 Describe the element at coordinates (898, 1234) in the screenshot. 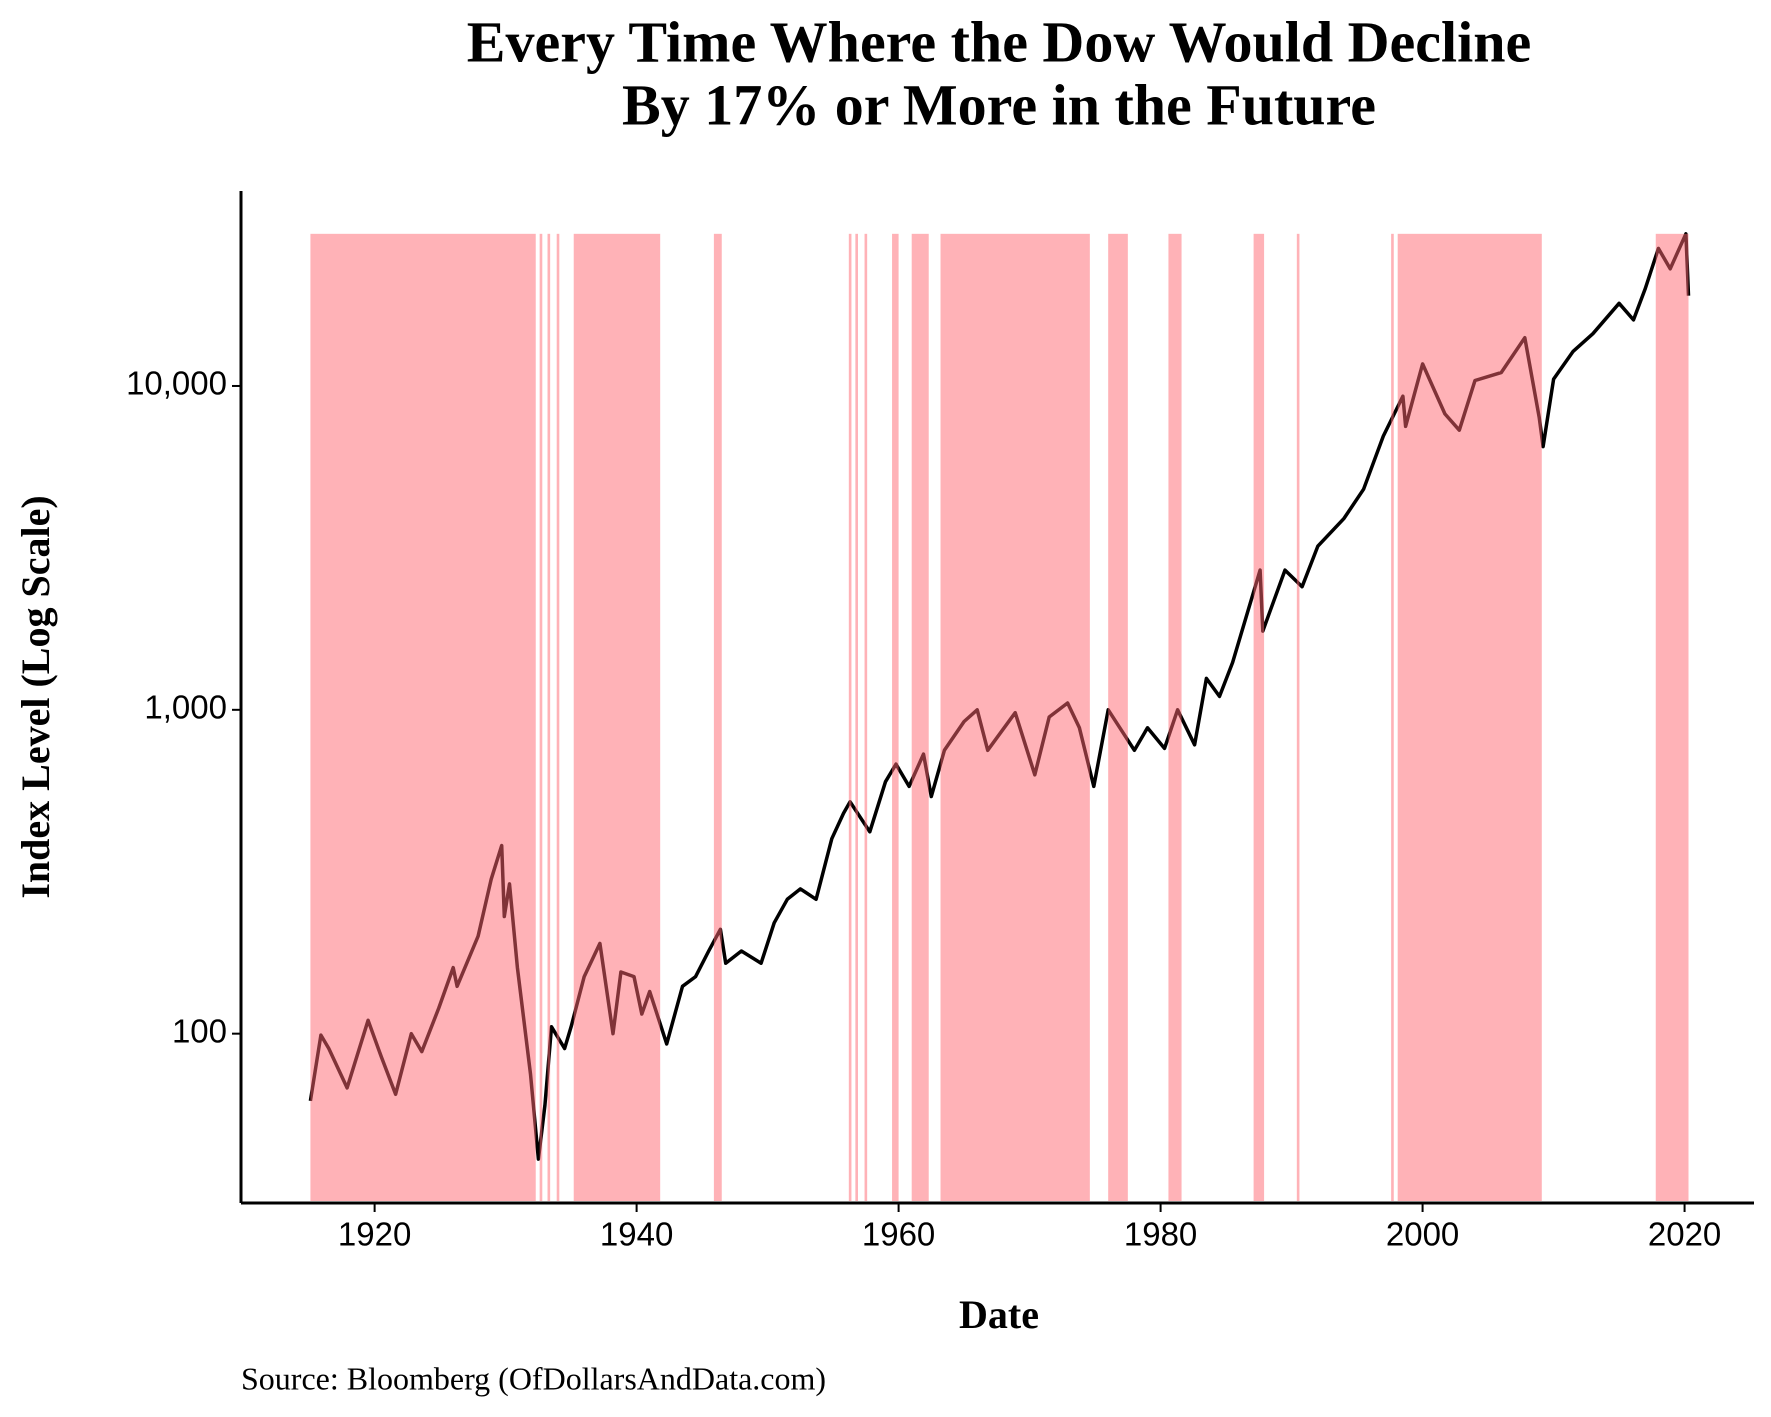

I see `x-tick-label: 1960` at that location.